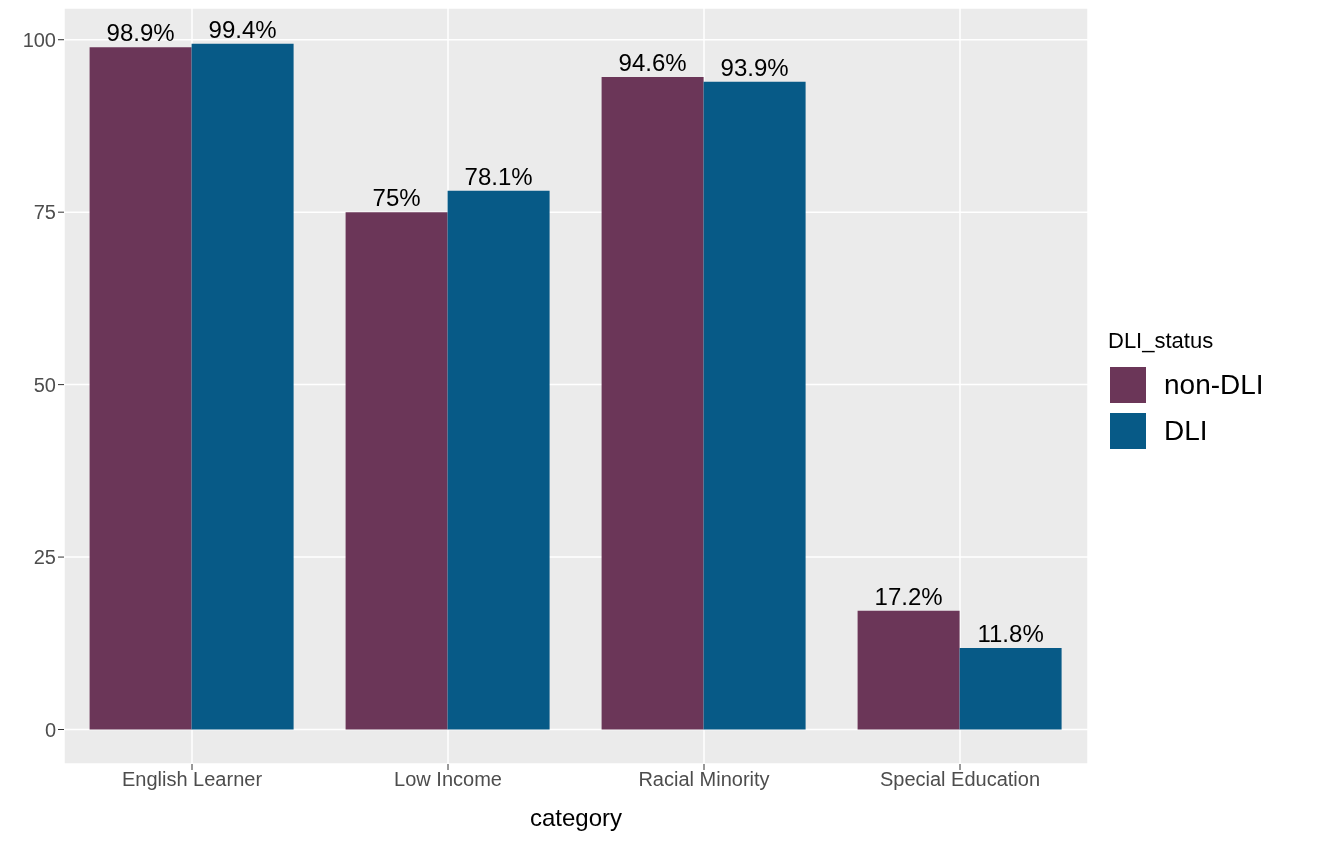 The width and height of the screenshot is (1319, 852). I want to click on data-label: 98.9%, so click(140, 33).